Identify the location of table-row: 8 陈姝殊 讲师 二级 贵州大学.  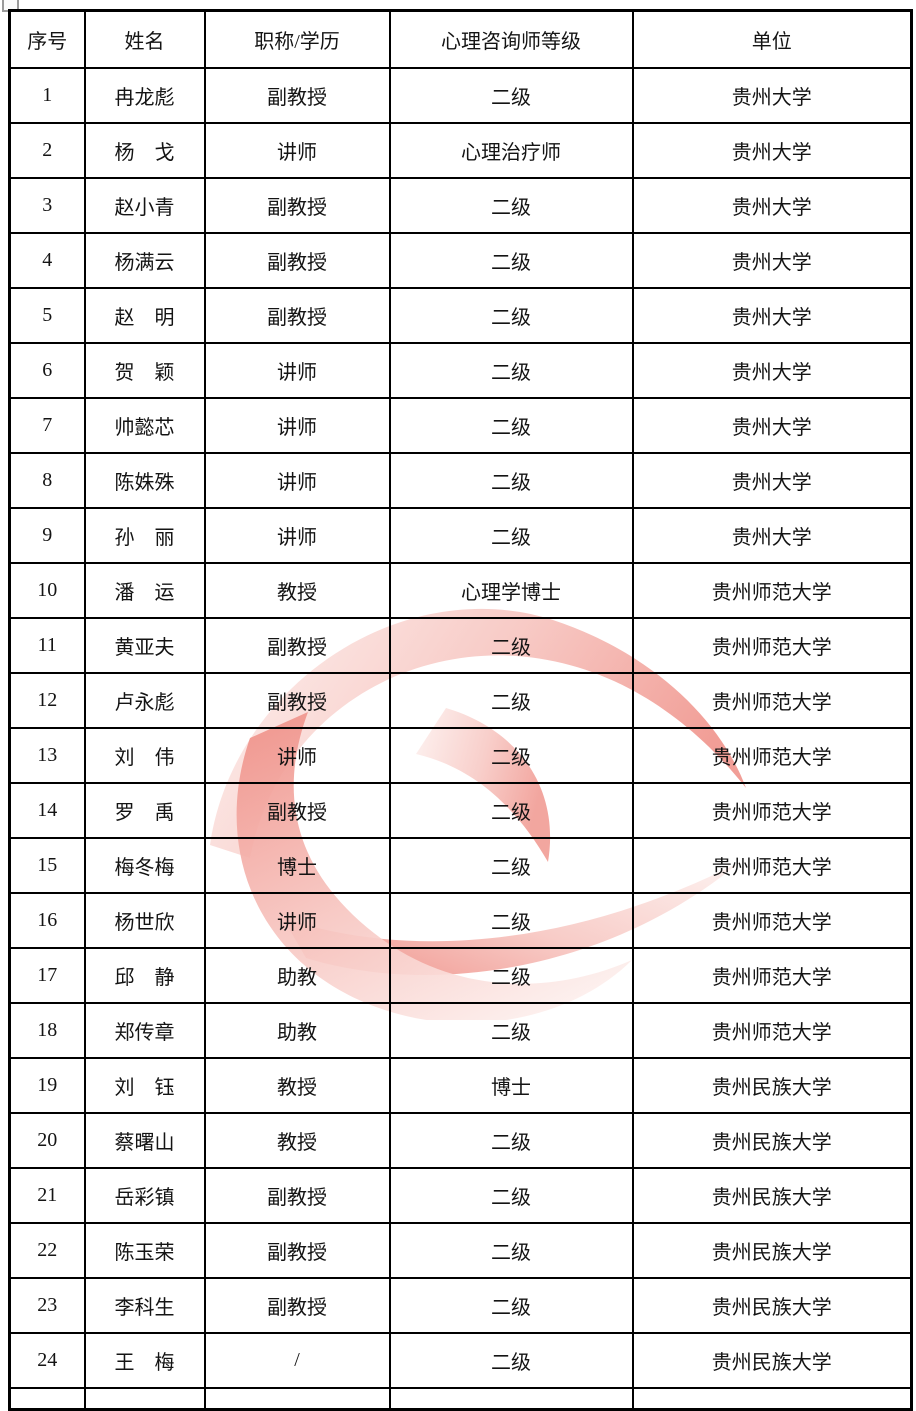
(460, 480).